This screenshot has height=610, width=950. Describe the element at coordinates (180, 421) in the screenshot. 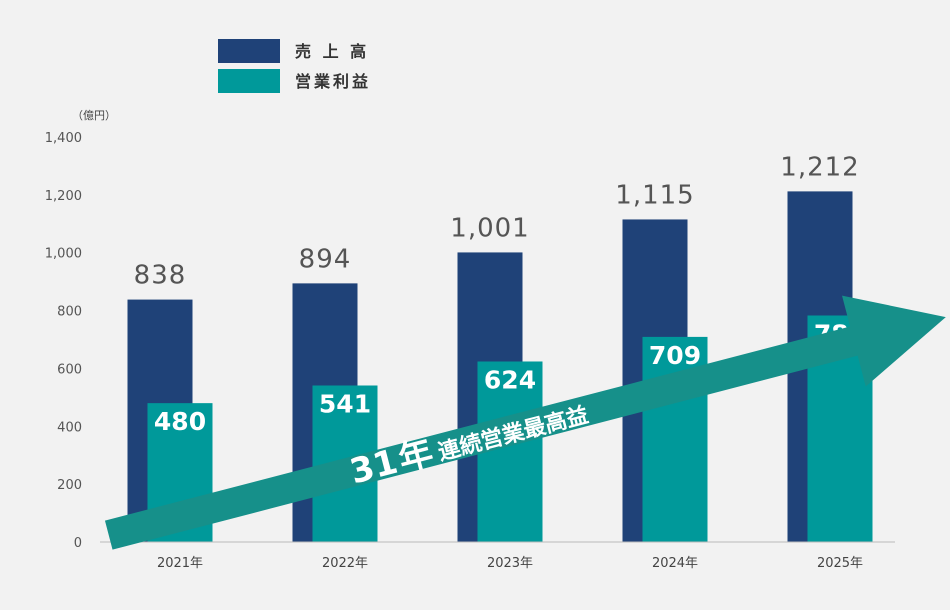

I see `profit-value-label: 480` at that location.